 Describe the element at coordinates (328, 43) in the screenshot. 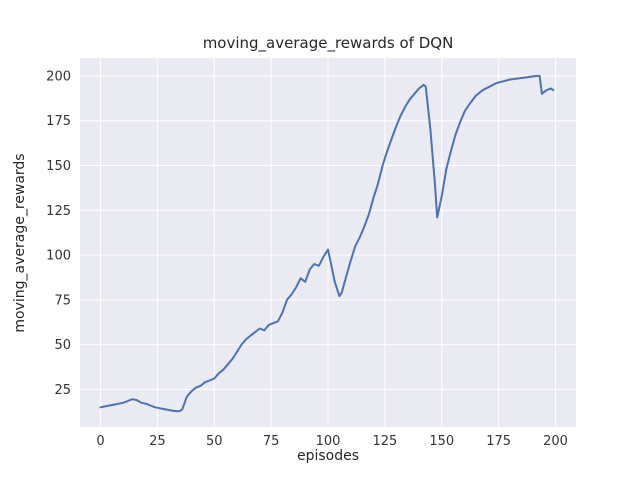

I see `chart-title: moving_average_rewards of DQN` at that location.